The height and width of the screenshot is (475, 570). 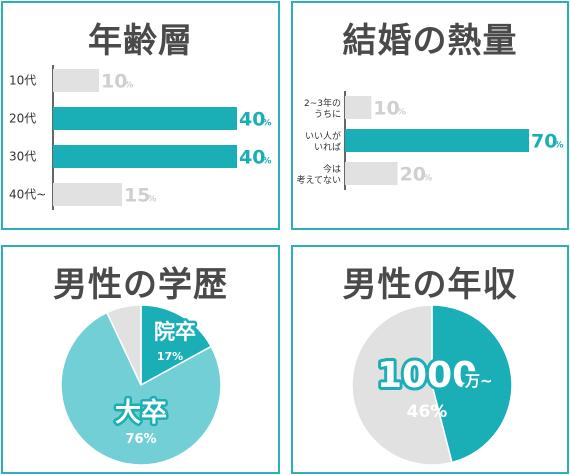 I want to click on category-label: 考えてない, so click(x=318, y=180).